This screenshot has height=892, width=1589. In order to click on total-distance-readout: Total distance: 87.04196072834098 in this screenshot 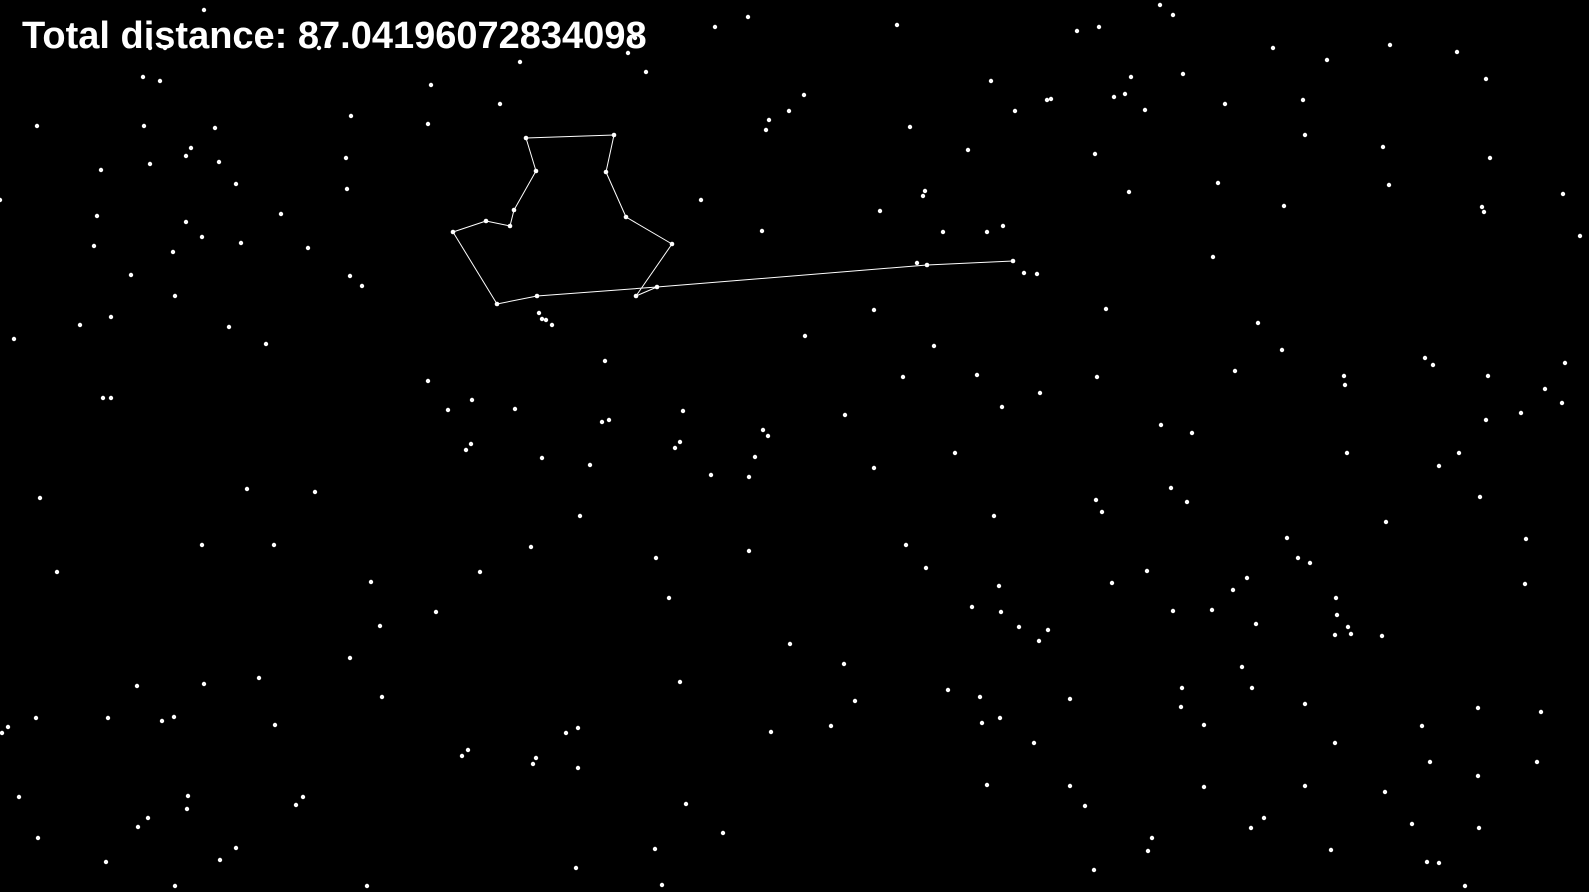, I will do `click(334, 36)`.